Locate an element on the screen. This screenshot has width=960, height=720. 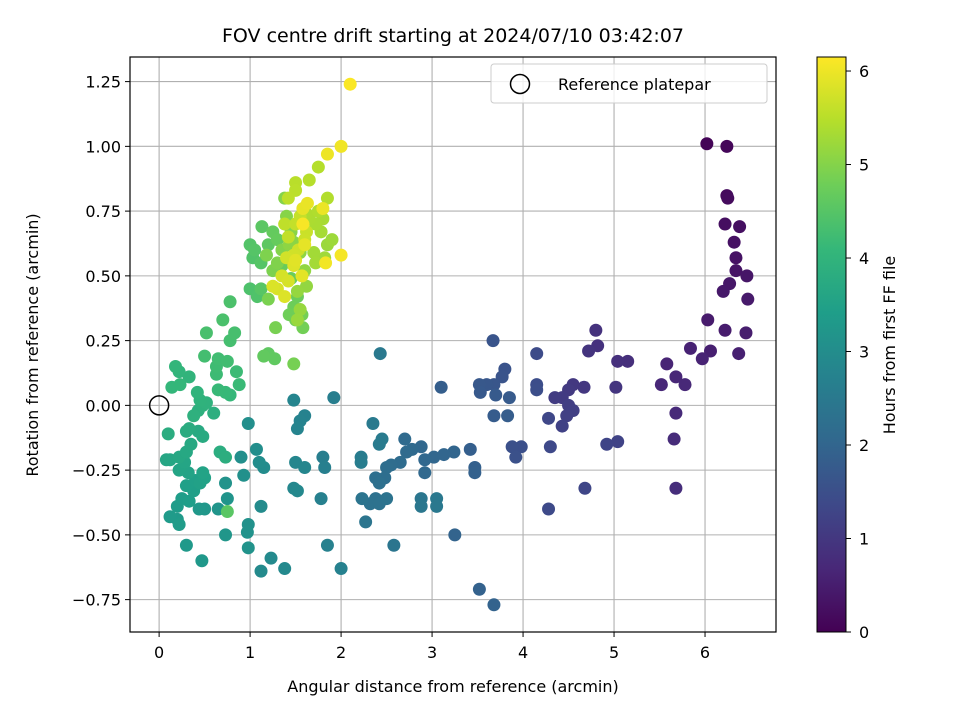
y-tick-label: −0.25 is located at coordinates (96, 470).